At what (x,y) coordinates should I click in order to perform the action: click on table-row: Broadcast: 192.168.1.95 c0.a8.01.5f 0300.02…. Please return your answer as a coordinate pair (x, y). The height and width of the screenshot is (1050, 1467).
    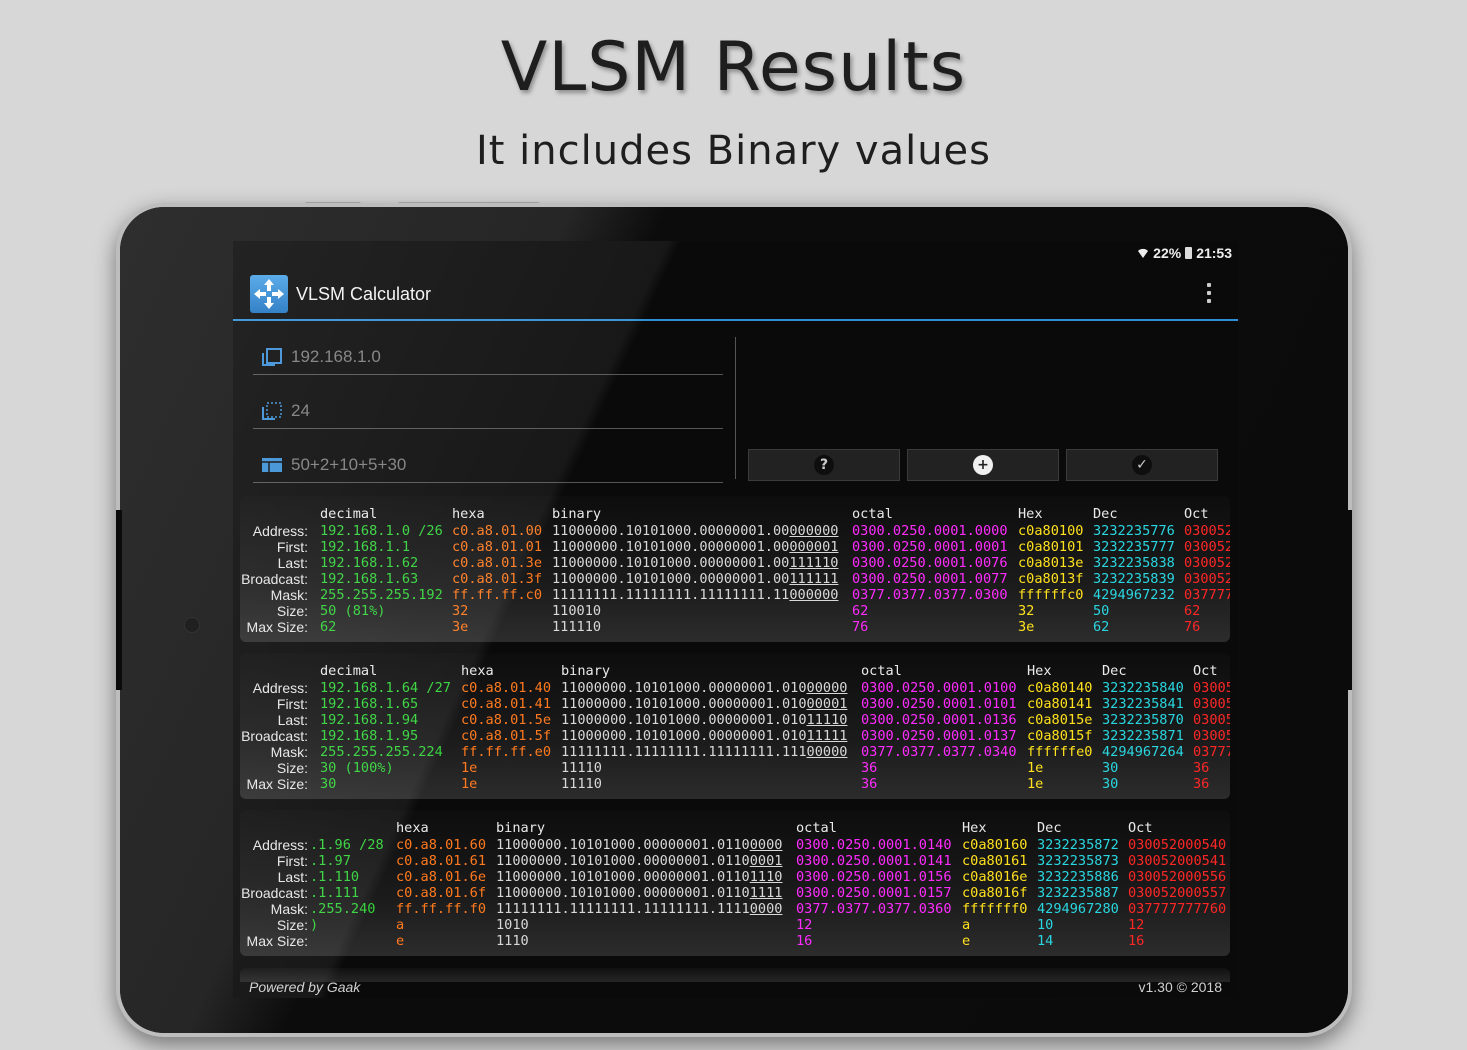
    Looking at the image, I should click on (735, 736).